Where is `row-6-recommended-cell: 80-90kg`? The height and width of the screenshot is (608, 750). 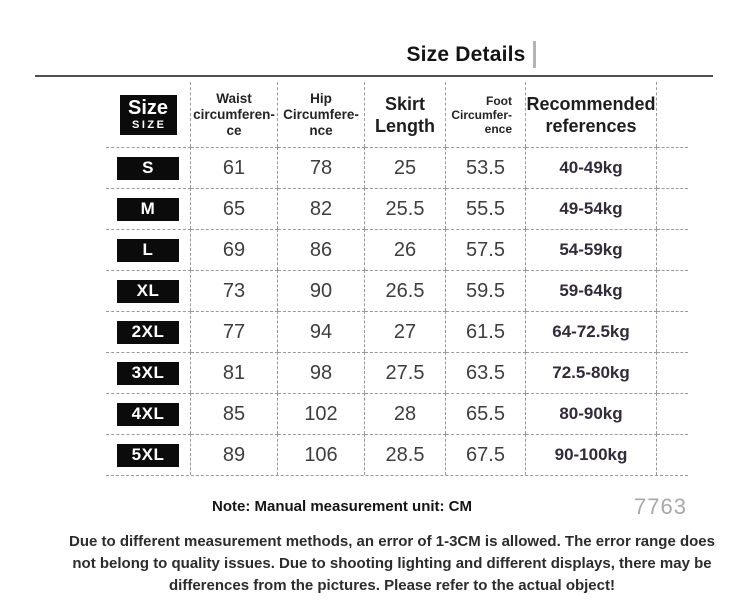 row-6-recommended-cell: 80-90kg is located at coordinates (591, 413).